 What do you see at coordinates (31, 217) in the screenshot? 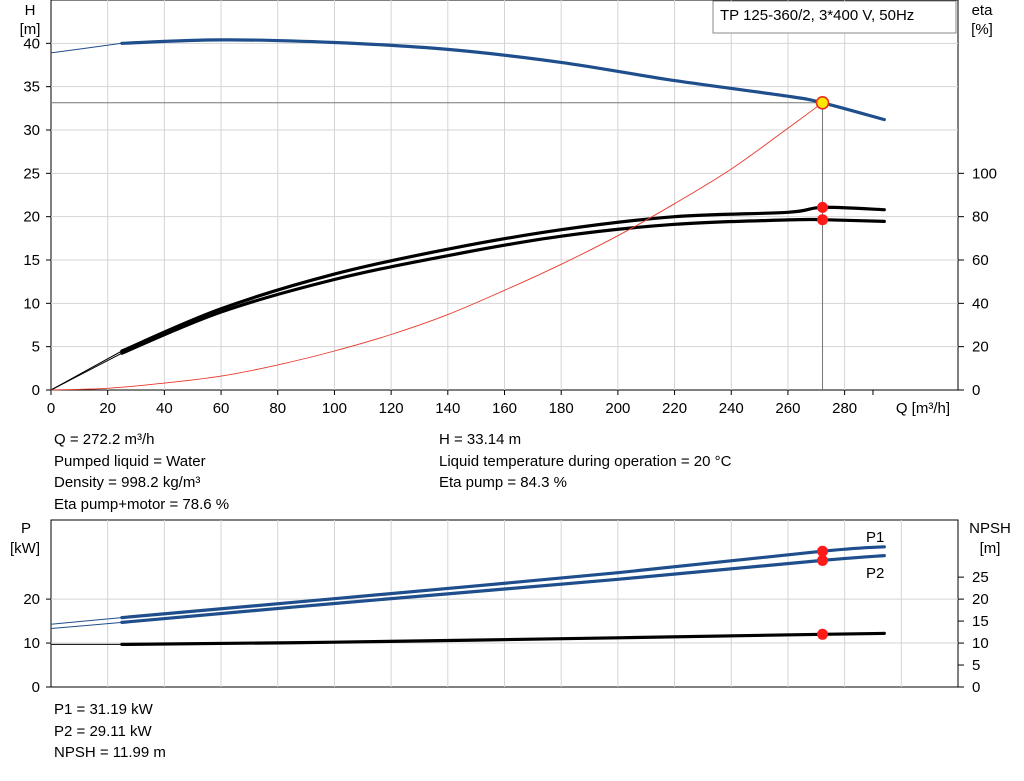
I see `top-y-tick-label: 20` at bounding box center [31, 217].